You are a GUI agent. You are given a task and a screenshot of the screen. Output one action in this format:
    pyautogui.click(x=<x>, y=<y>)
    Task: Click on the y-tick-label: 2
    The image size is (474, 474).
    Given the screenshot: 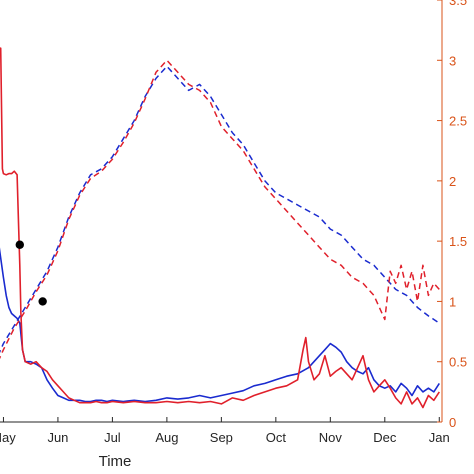 What is the action you would take?
    pyautogui.click(x=452, y=181)
    